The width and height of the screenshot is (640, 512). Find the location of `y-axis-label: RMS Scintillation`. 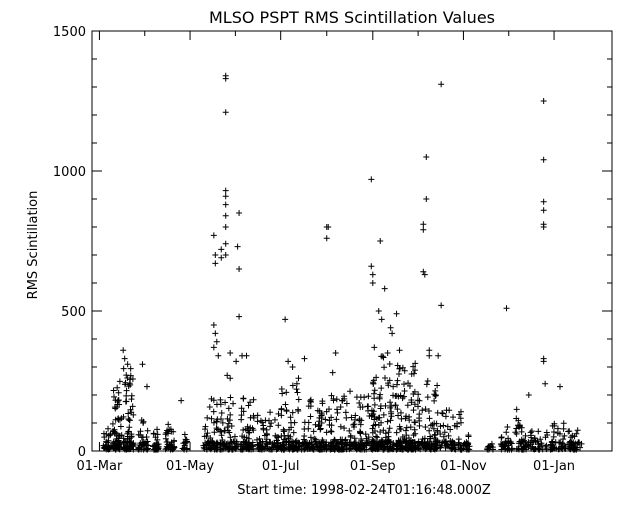

y-axis-label: RMS Scintillation is located at coordinates (33, 245).